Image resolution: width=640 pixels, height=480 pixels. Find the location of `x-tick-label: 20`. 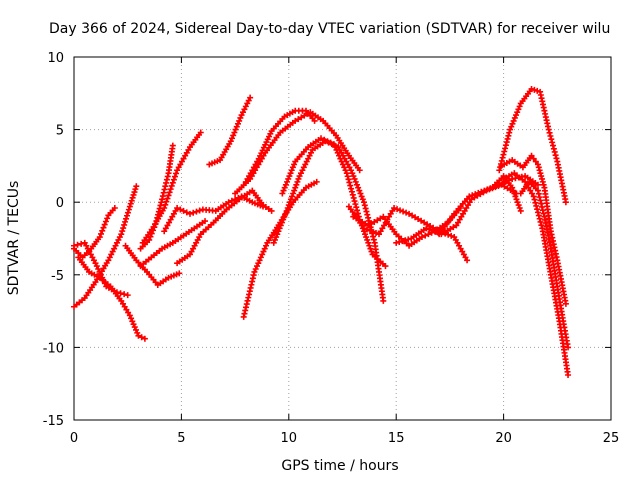

x-tick-label: 20 is located at coordinates (503, 438).